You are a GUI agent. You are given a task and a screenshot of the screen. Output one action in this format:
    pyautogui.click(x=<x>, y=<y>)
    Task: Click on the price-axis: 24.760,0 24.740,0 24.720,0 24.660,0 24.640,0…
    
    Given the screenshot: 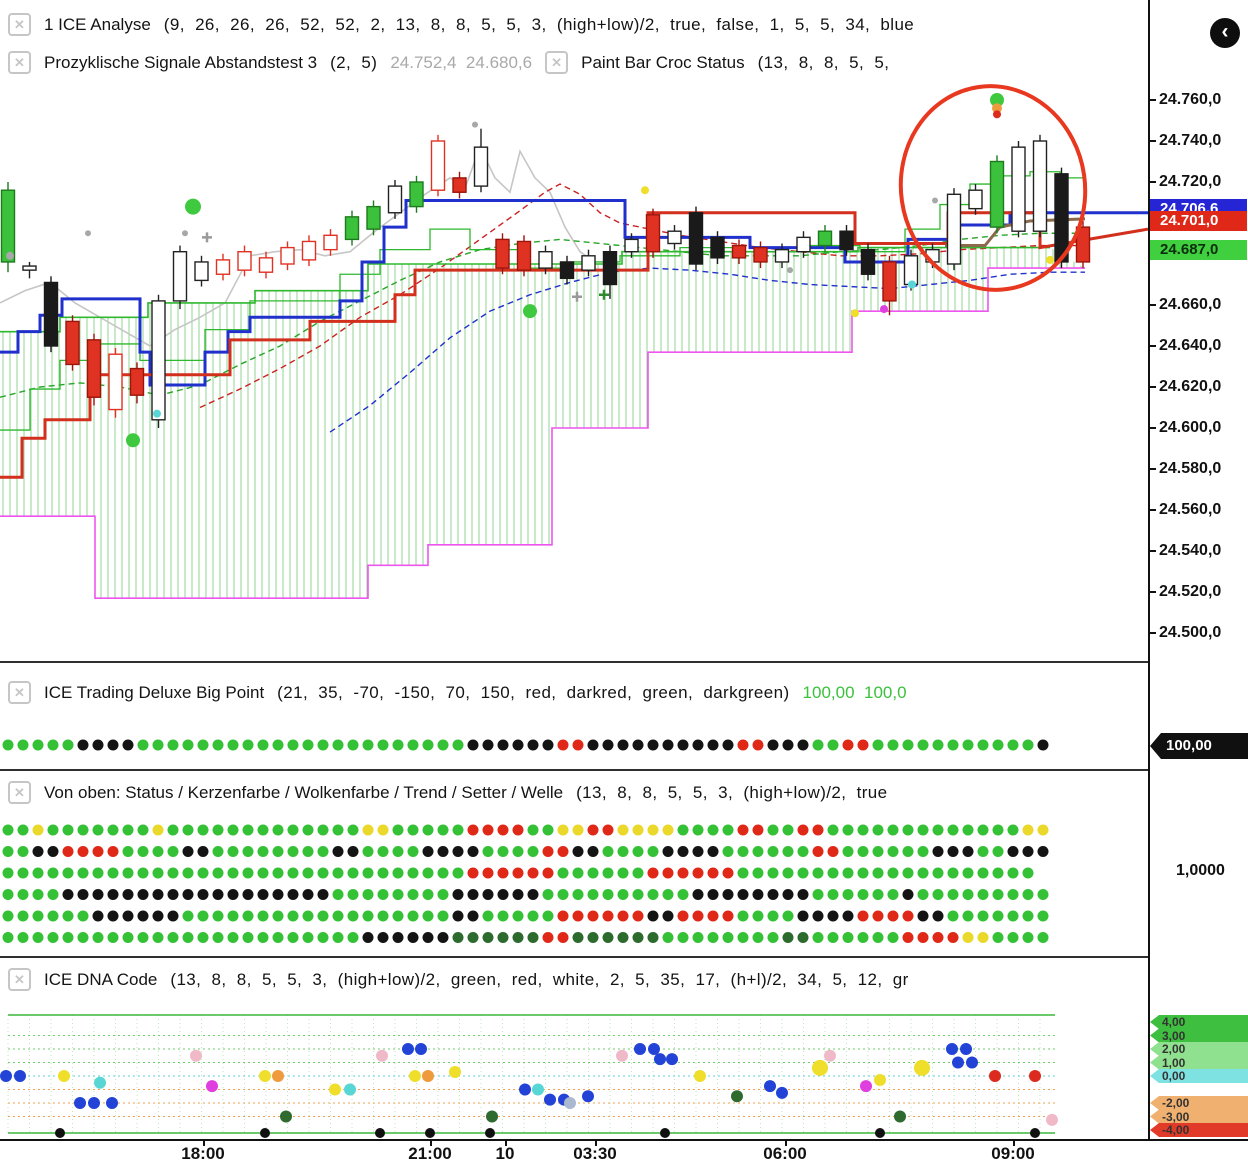 What is the action you would take?
    pyautogui.click(x=1198, y=570)
    